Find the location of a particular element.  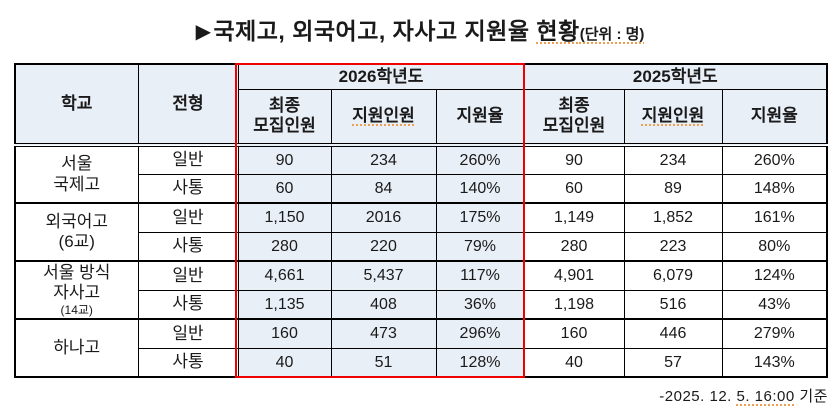

value-cell: 5,437 is located at coordinates (383, 275).